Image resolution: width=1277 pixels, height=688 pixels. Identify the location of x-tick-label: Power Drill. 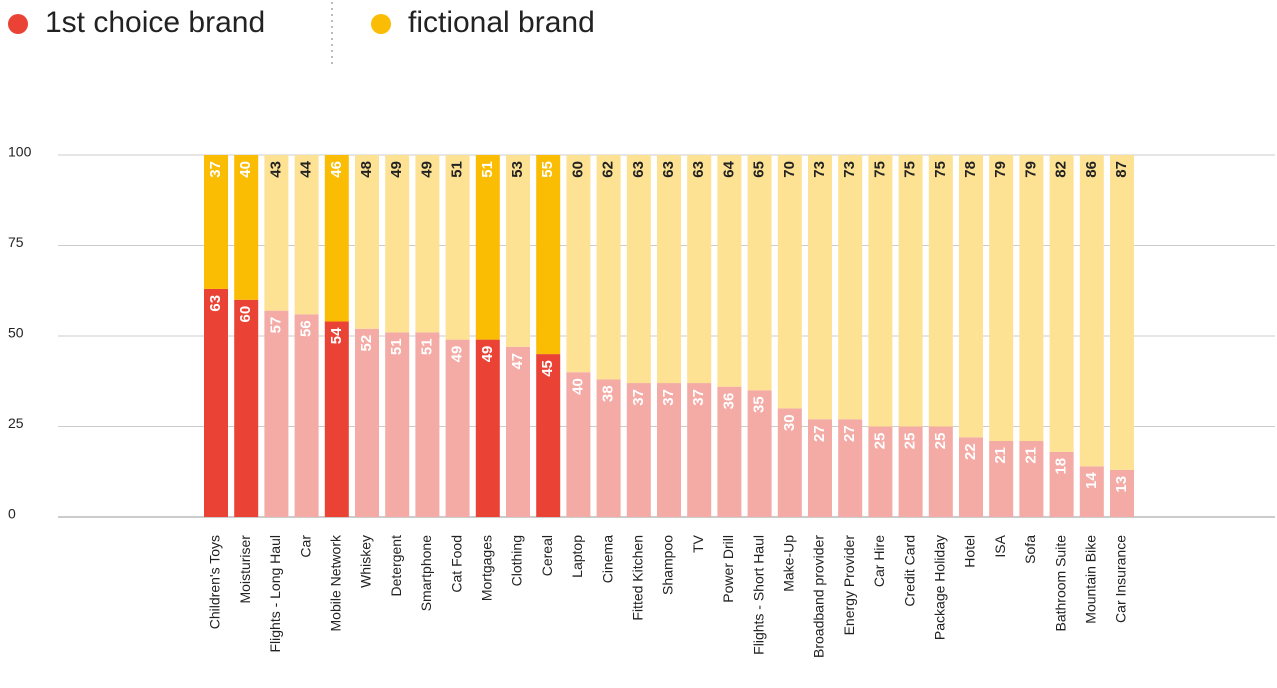
(728, 569).